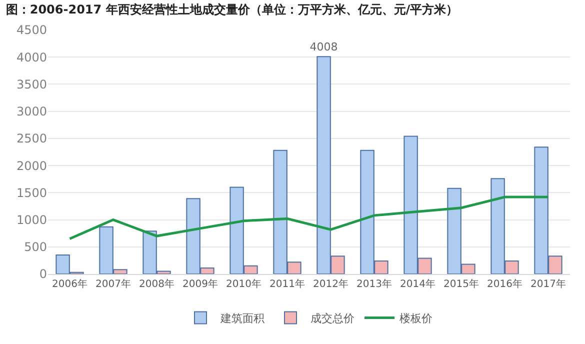  Describe the element at coordinates (374, 284) in the screenshot. I see `x-tick-label: 2013年` at that location.